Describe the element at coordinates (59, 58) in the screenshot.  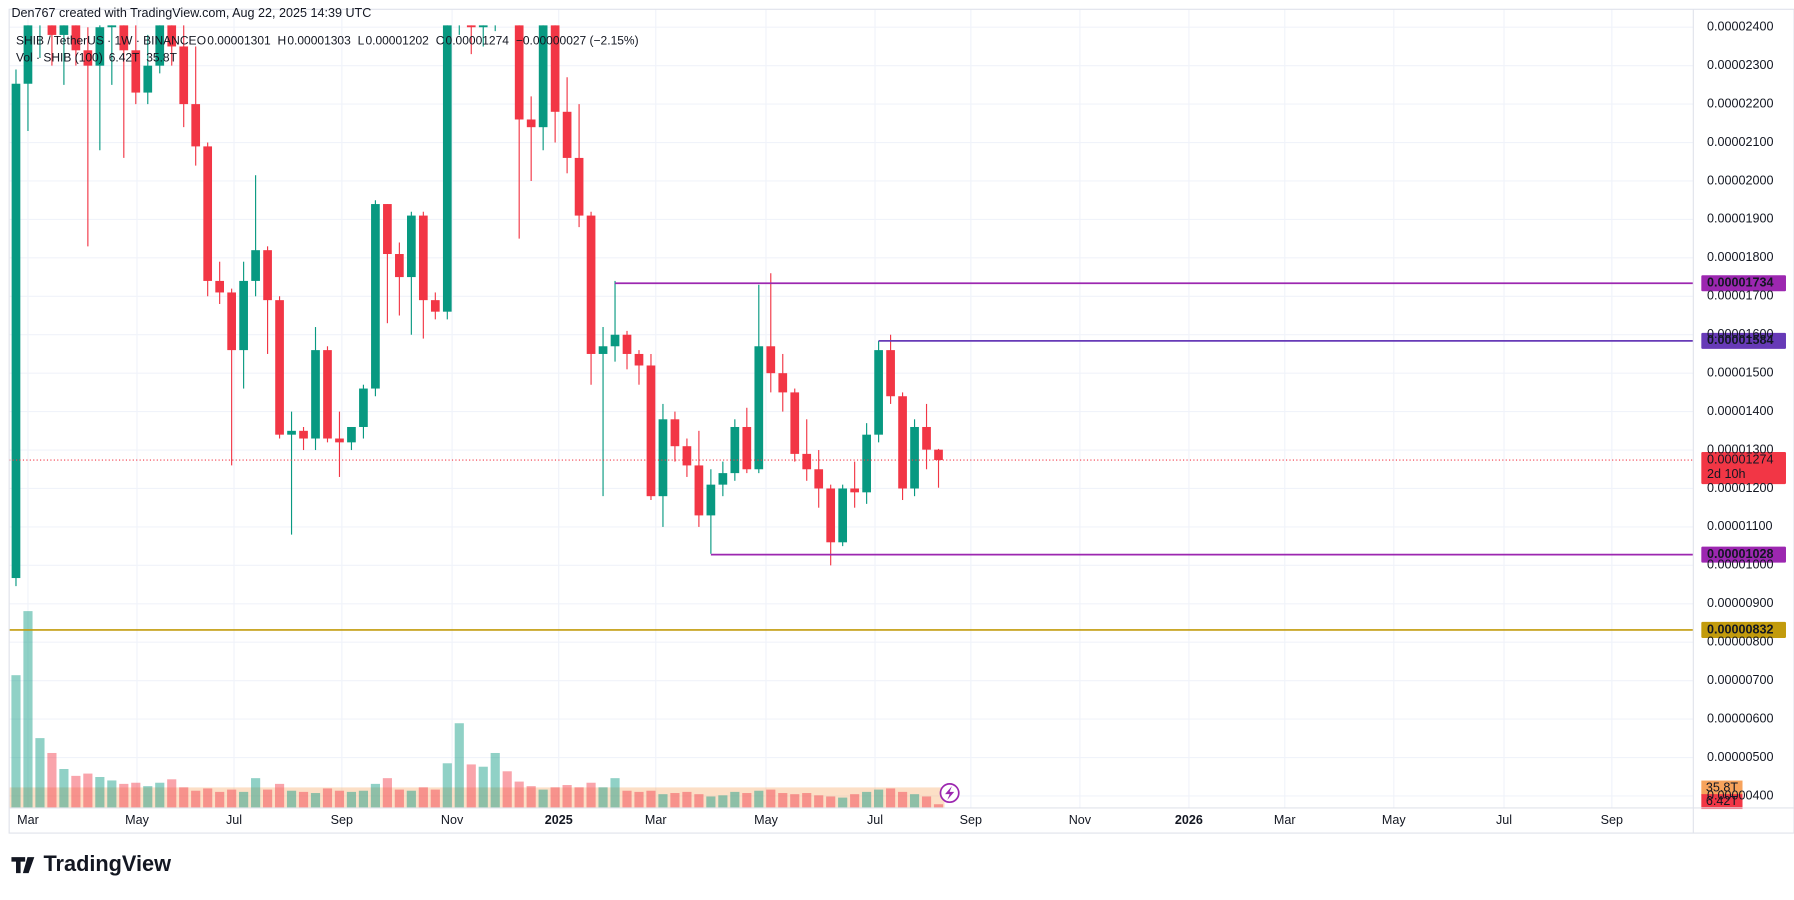
I see `legend-volume: Vol · SHIB (100)` at that location.